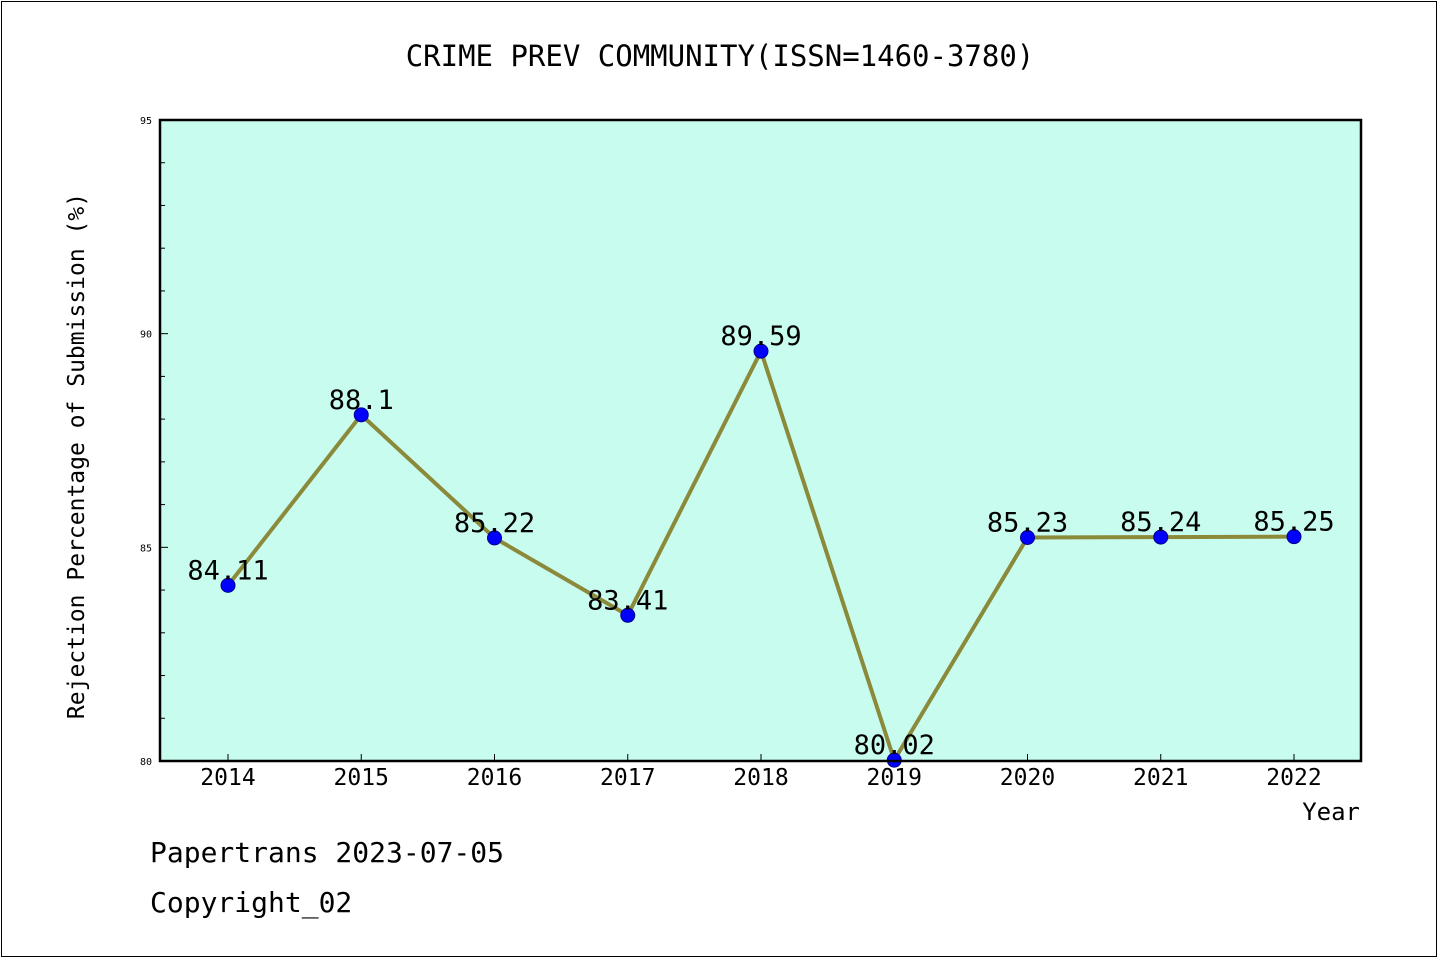  I want to click on data-label: 85.23, so click(1027, 523).